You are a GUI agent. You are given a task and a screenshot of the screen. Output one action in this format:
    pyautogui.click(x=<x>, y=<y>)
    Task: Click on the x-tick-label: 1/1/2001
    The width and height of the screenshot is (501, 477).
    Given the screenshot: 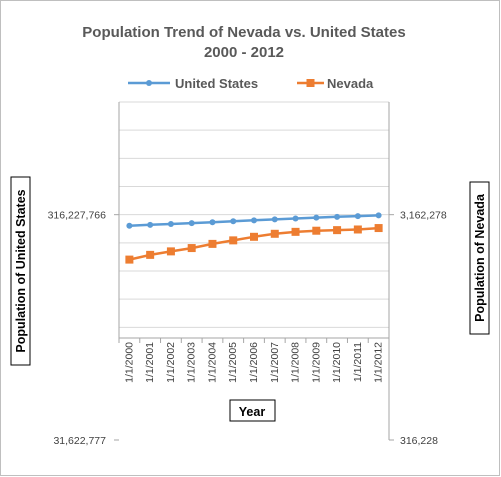 What is the action you would take?
    pyautogui.click(x=150, y=362)
    